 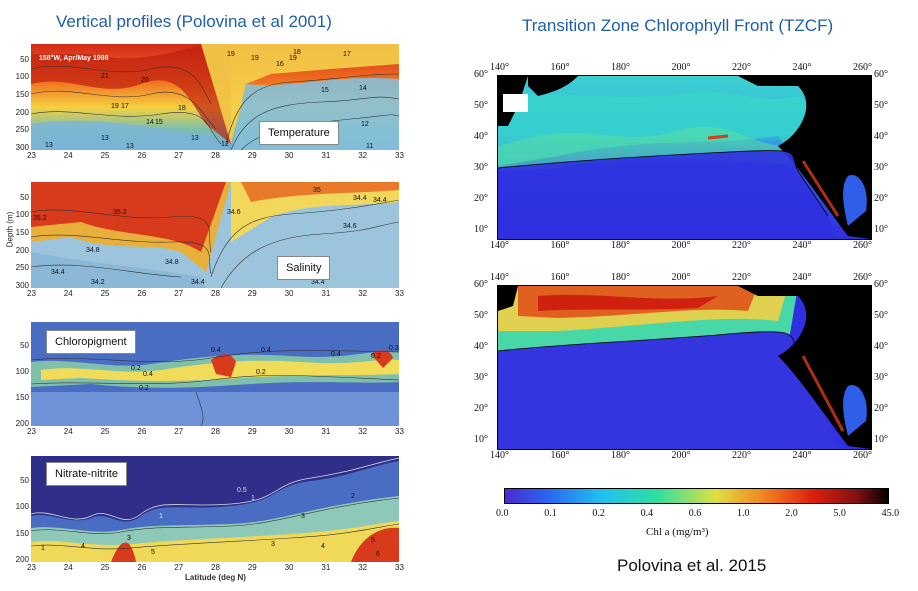 I want to click on latitude-tick: 23, so click(x=31, y=293).